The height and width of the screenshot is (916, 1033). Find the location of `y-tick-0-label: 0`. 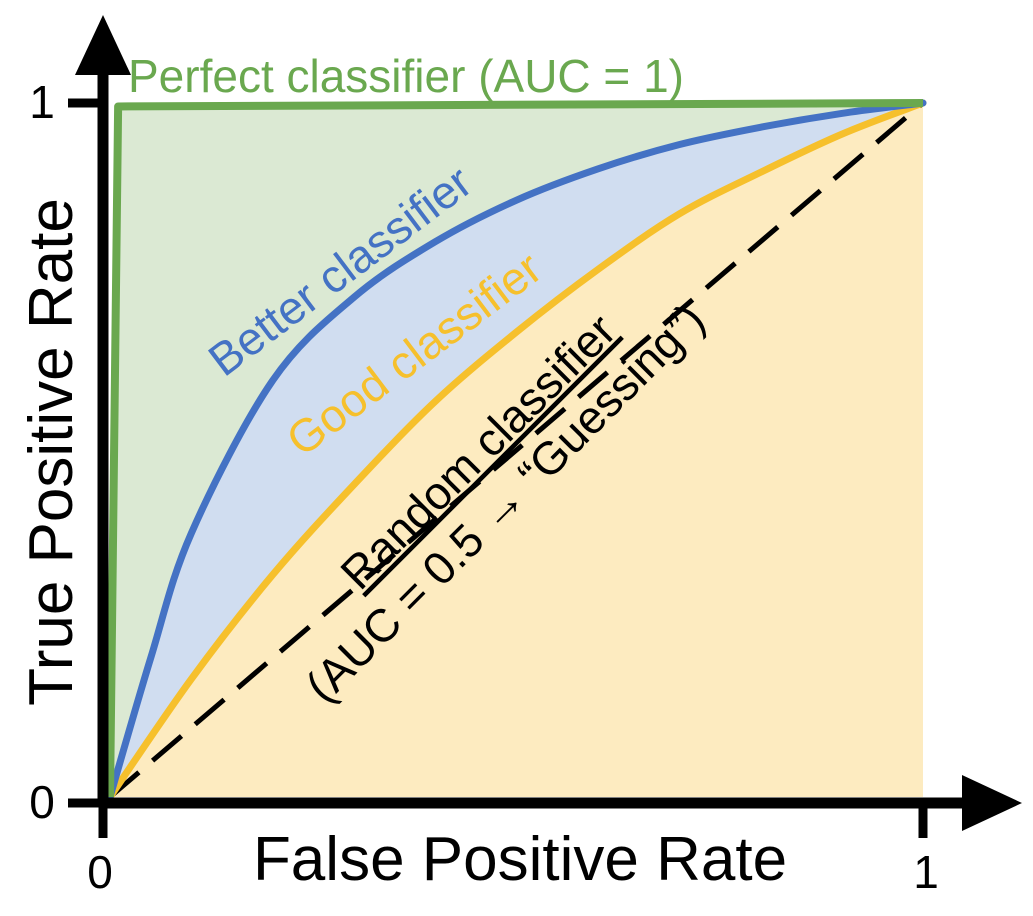

y-tick-0-label: 0 is located at coordinates (42, 802).